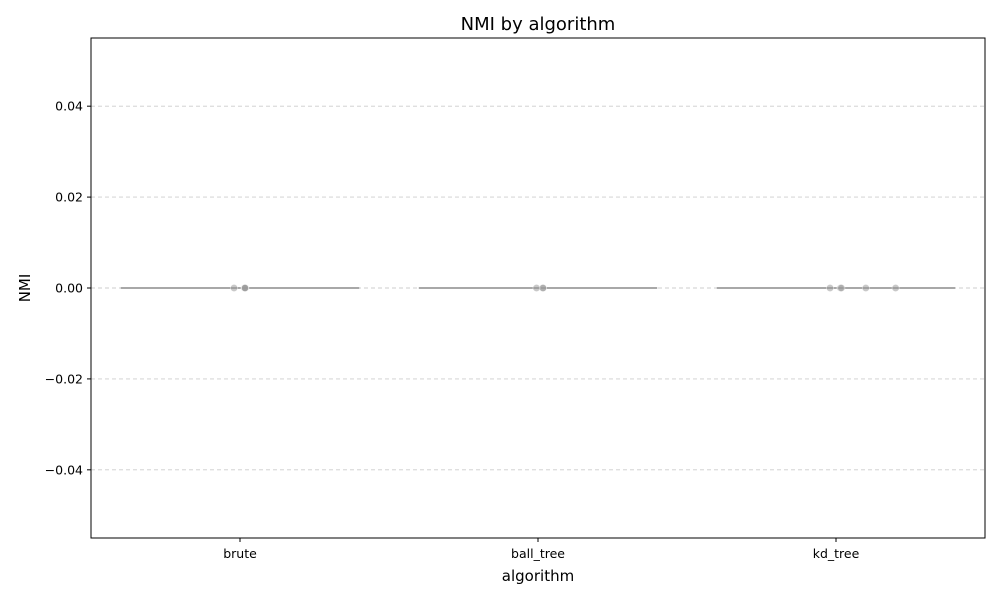 This screenshot has height=600, width=1000. I want to click on points, so click(565, 288).